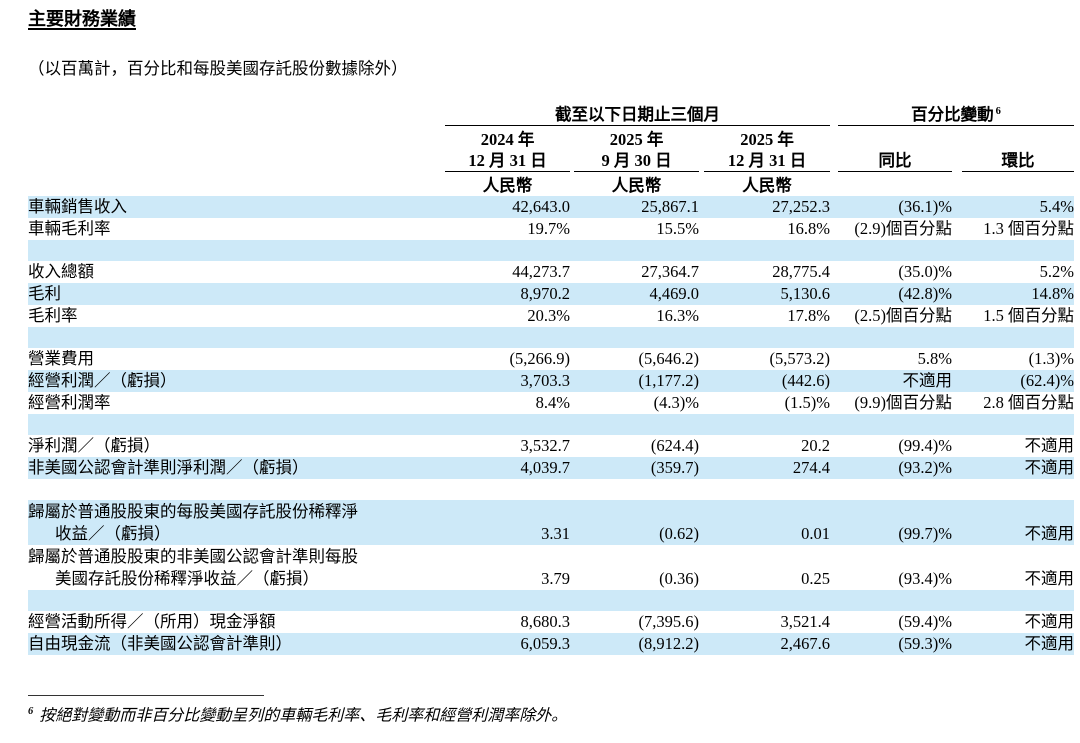 The image size is (1080, 743). I want to click on table-row: 毛利率 20.3% 16.3% 17.8% (2.5)個百分點 1.5 個百分點, so click(551, 316).